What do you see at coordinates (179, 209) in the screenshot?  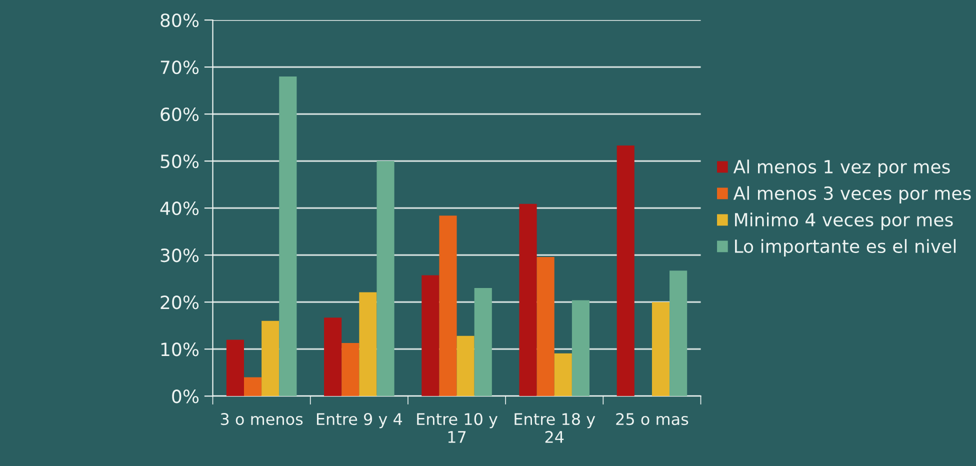 I see `y-tick-label: 40%` at bounding box center [179, 209].